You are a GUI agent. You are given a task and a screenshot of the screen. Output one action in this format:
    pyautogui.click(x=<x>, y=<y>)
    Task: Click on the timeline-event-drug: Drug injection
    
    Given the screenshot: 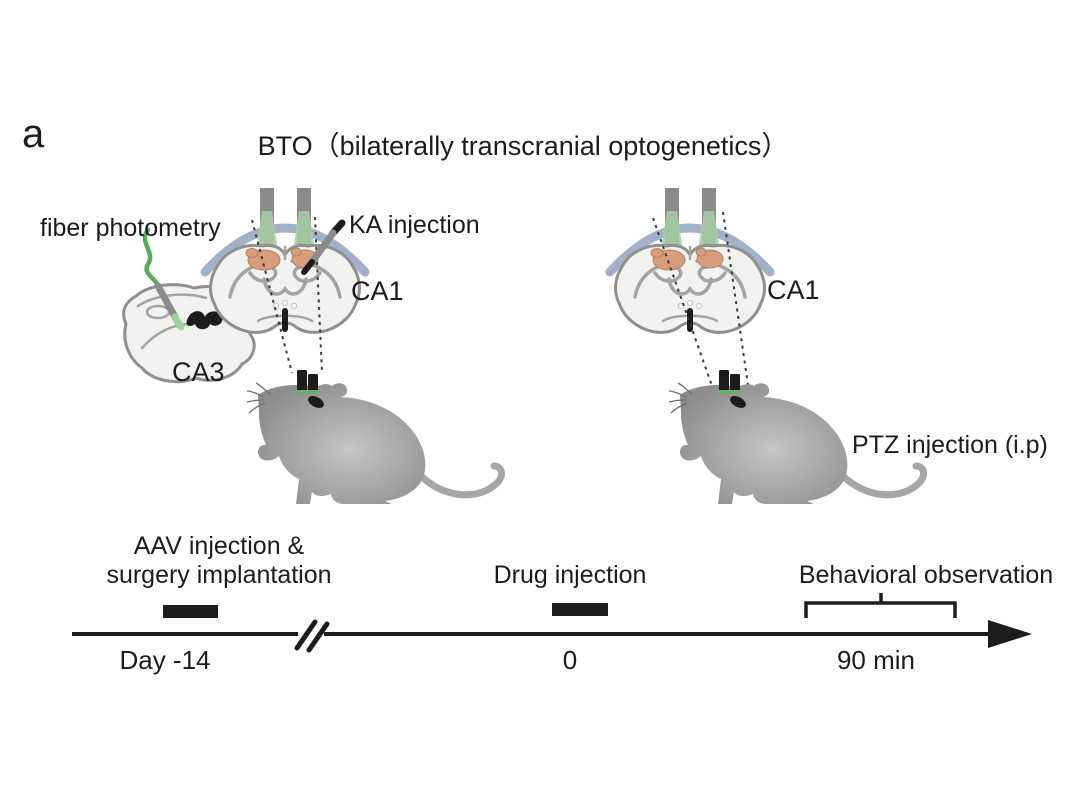 What is the action you would take?
    pyautogui.click(x=570, y=575)
    